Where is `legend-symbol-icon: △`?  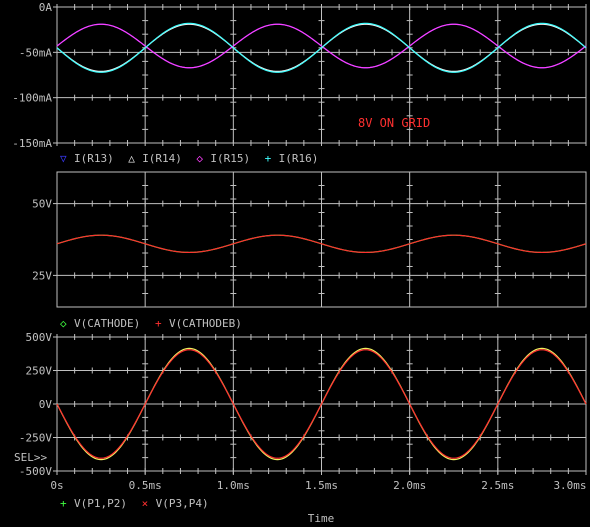 legend-symbol-icon: △ is located at coordinates (131, 158).